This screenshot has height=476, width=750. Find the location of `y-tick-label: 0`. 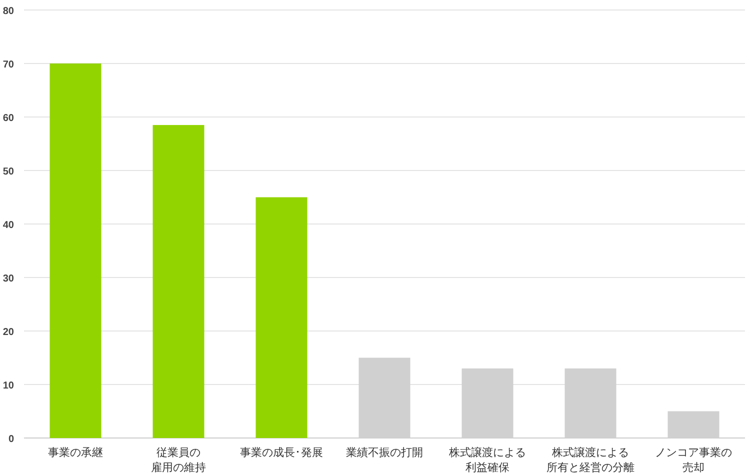

y-tick-label: 0 is located at coordinates (11, 439).